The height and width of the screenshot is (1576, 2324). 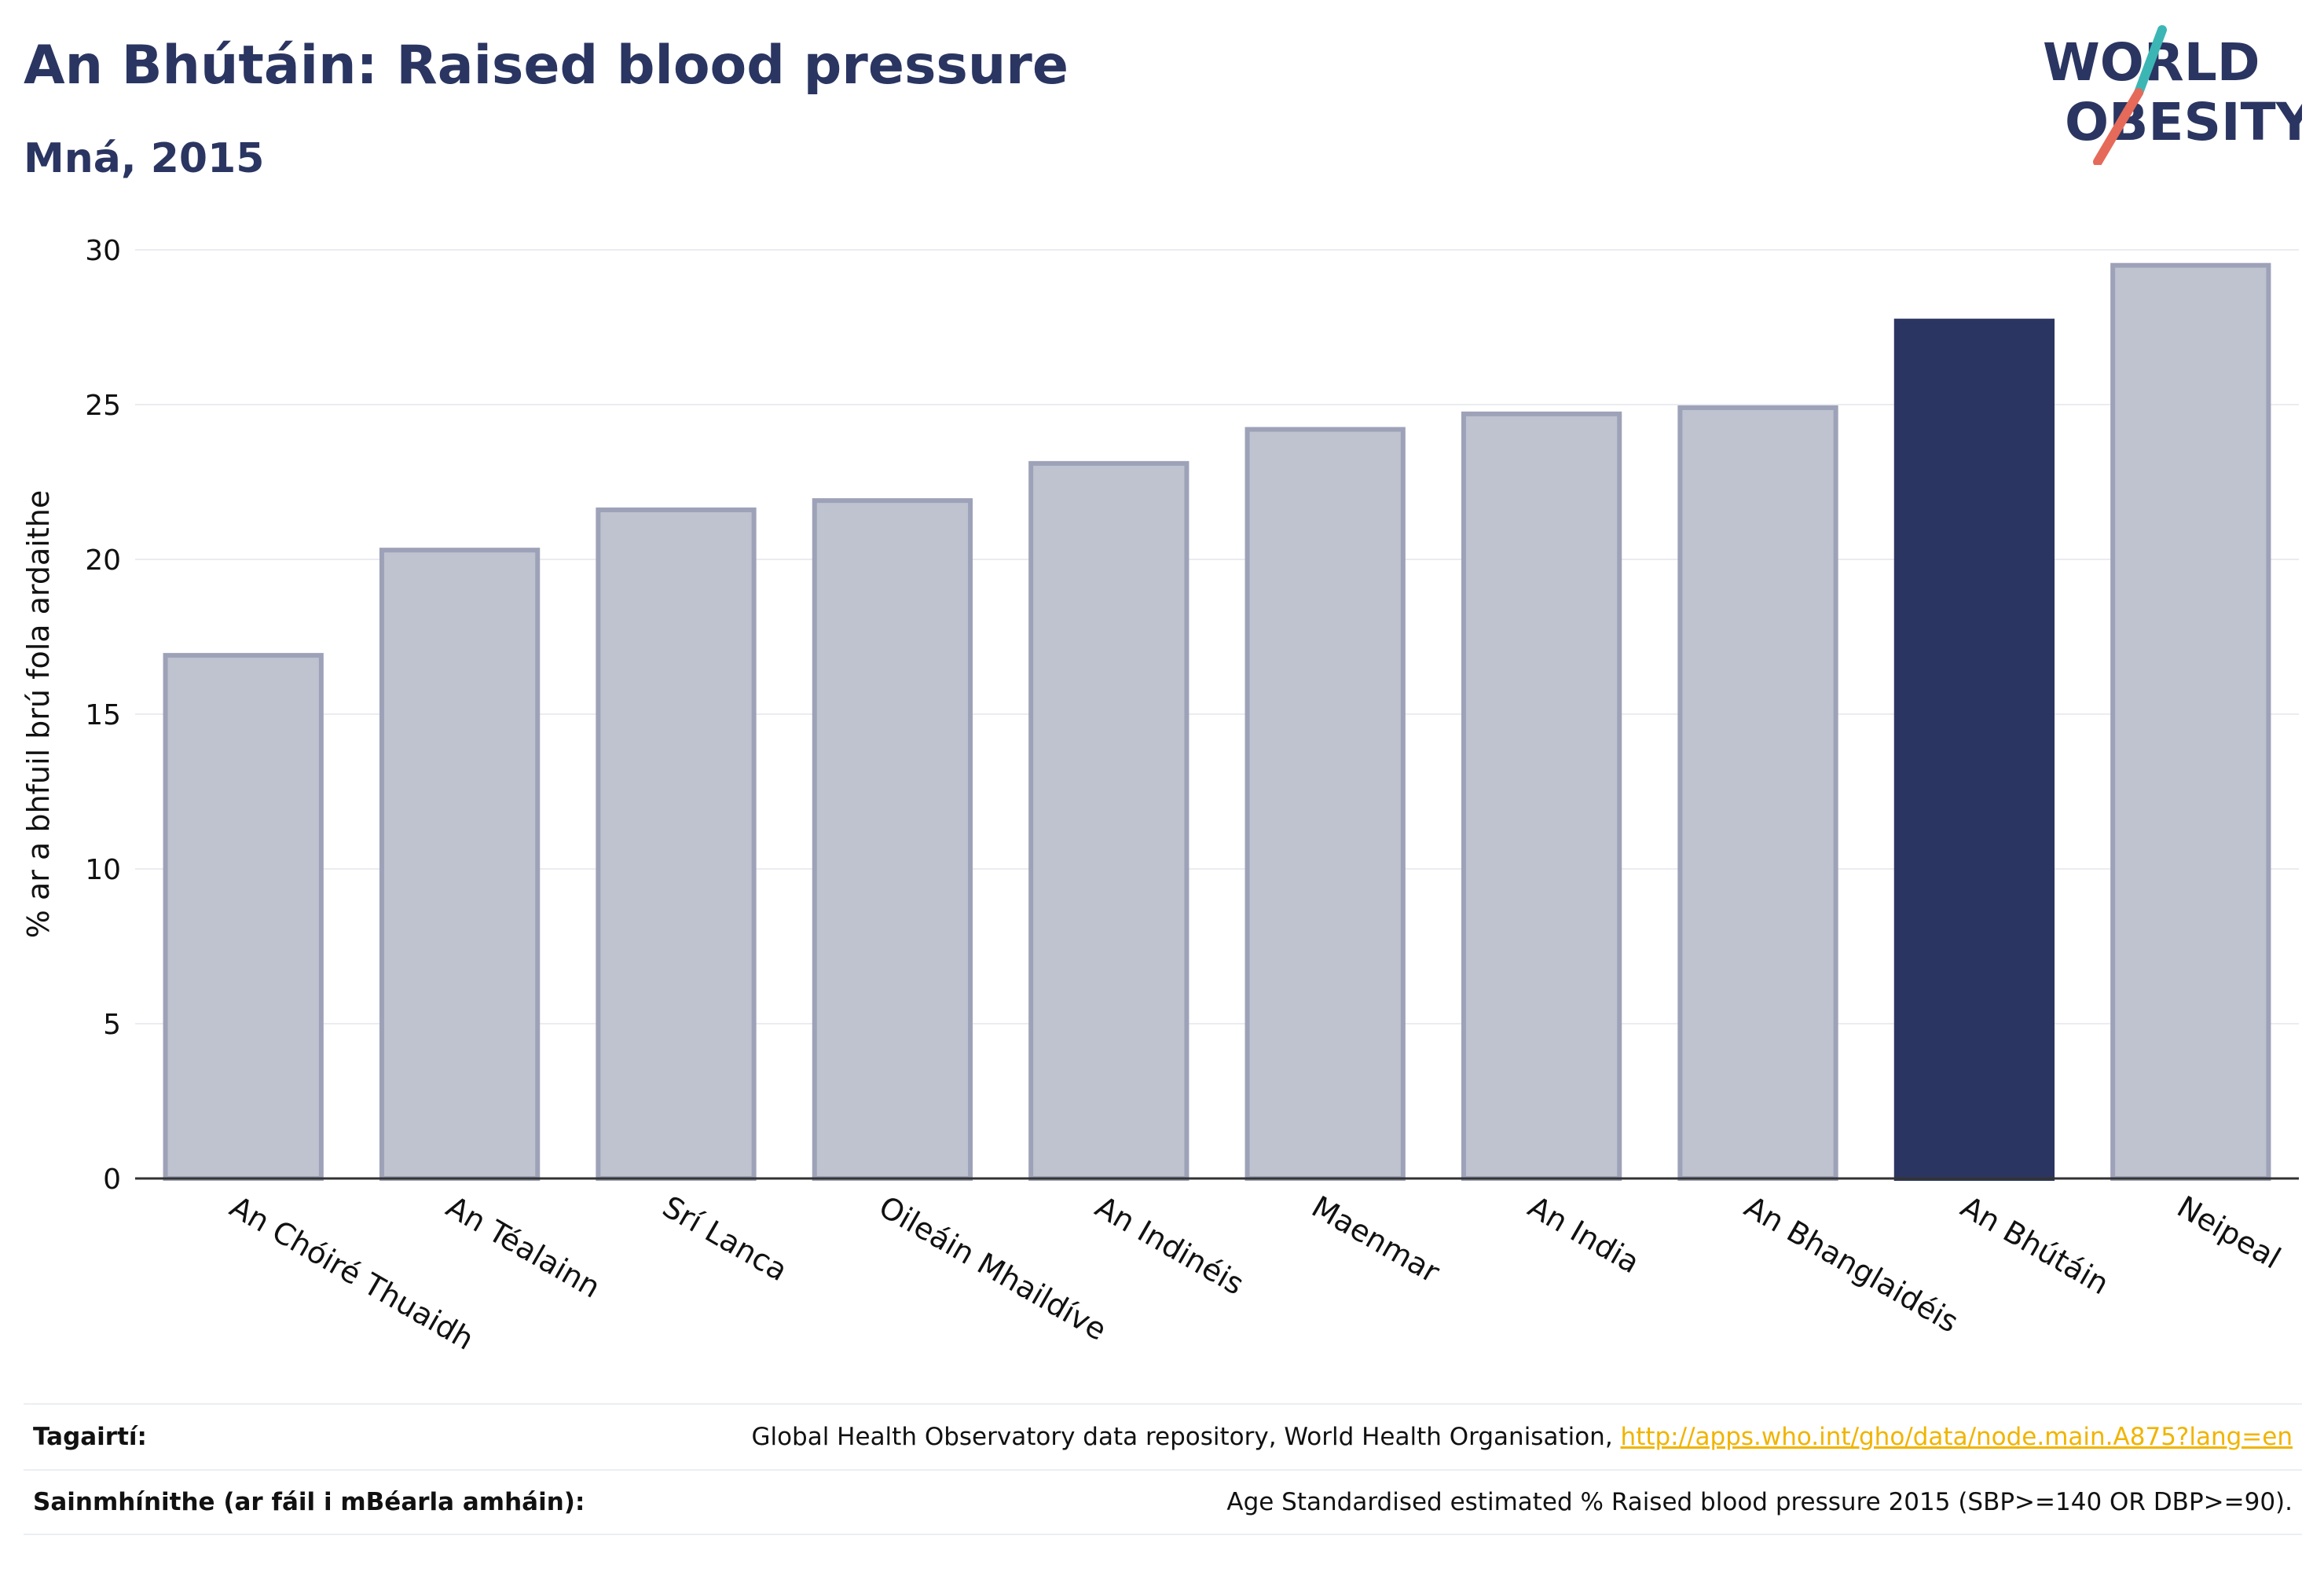 I want to click on logo-slash-teal, so click(x=2150, y=61).